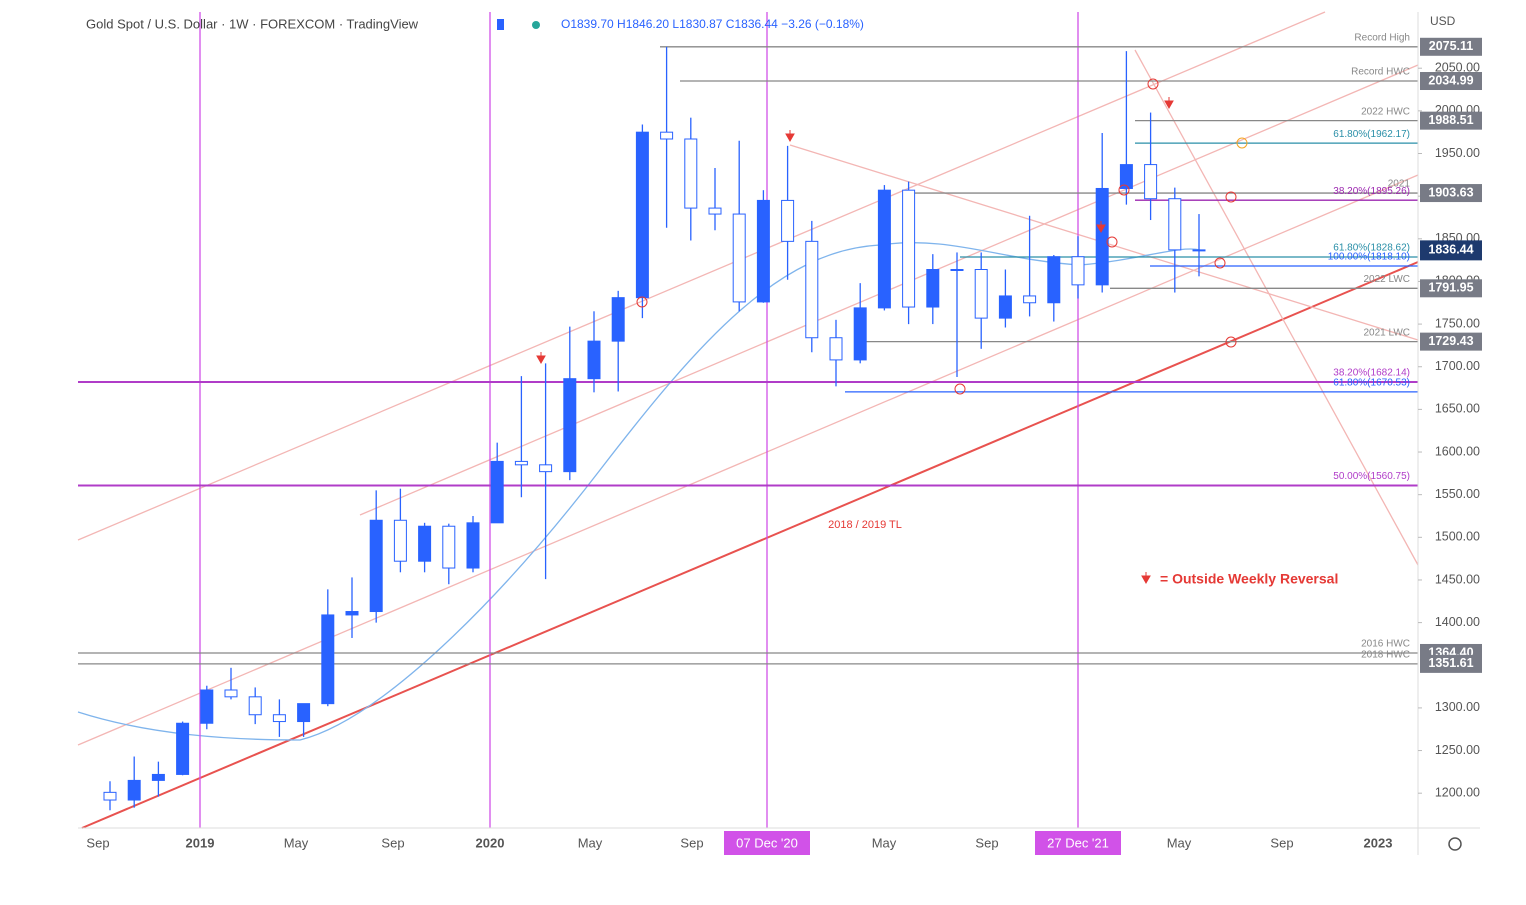 This screenshot has width=1526, height=905. I want to click on x-tick-label: Sep, so click(97, 842).